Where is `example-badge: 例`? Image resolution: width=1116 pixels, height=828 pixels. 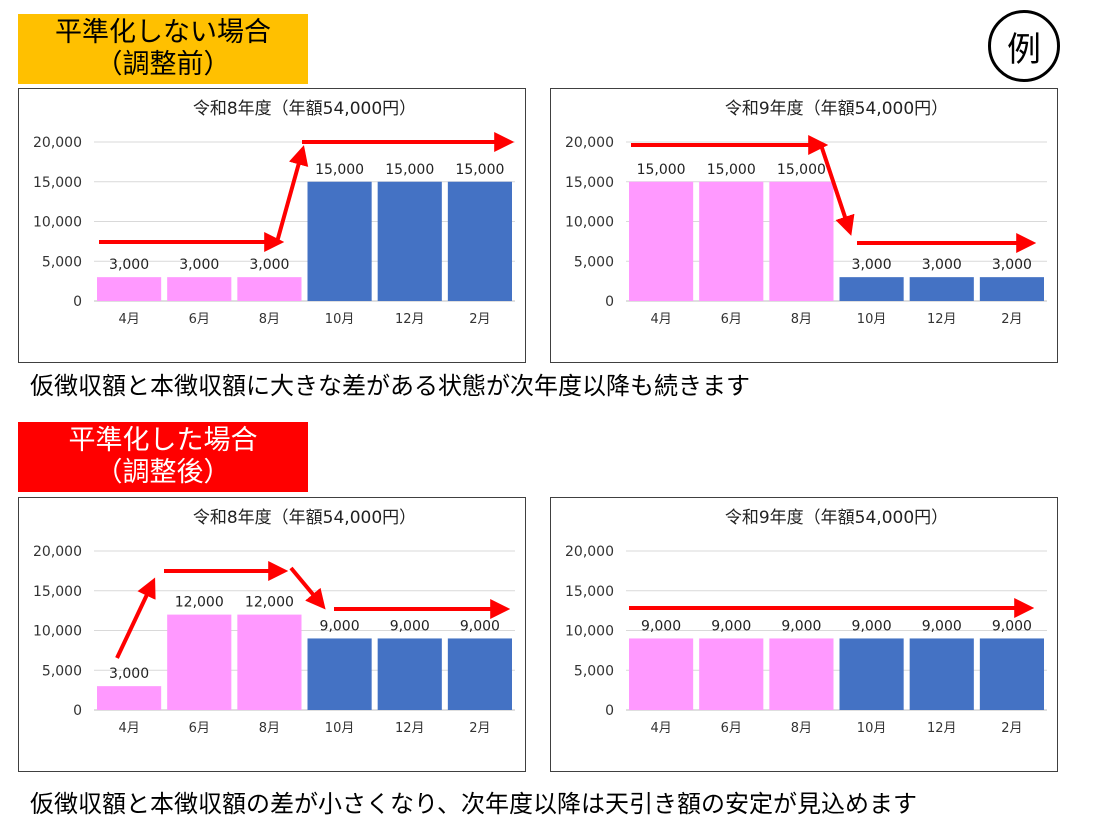 example-badge: 例 is located at coordinates (1024, 46).